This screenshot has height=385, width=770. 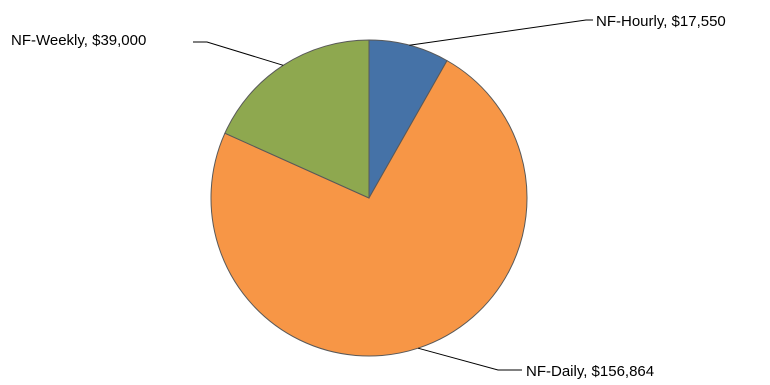 What do you see at coordinates (590, 371) in the screenshot?
I see `data-label-nf-daily: NF-Daily, $156,864` at bounding box center [590, 371].